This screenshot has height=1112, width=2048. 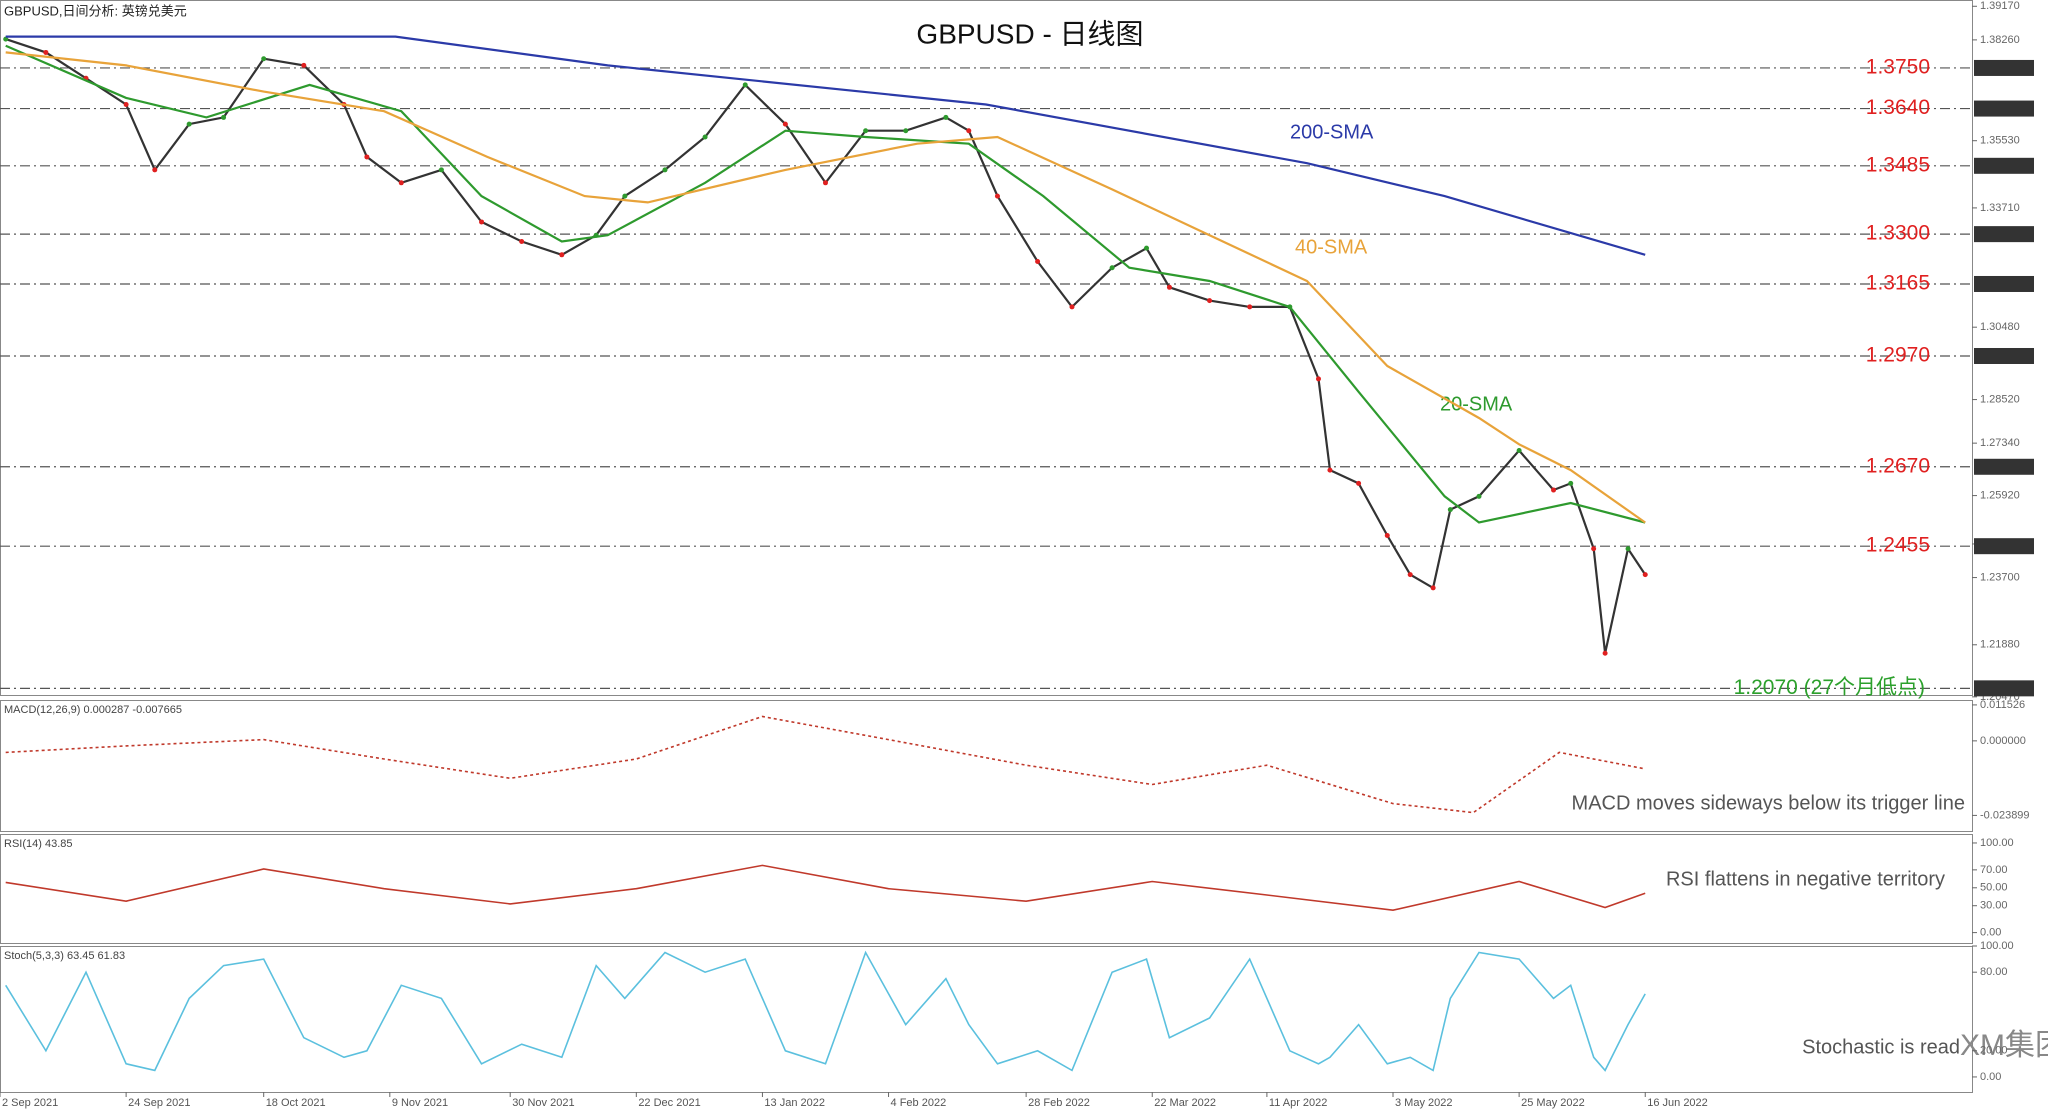 I want to click on x-tick-label: 30 Nov 2021, so click(x=543, y=1103).